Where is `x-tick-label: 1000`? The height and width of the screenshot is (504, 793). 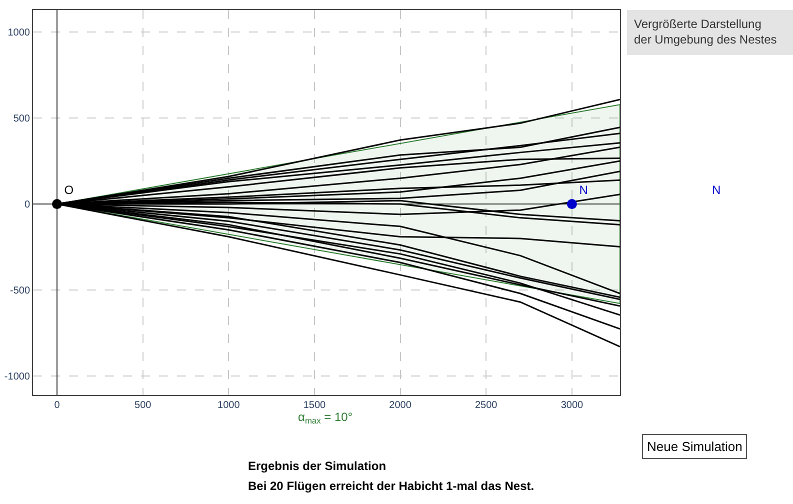 x-tick-label: 1000 is located at coordinates (229, 405).